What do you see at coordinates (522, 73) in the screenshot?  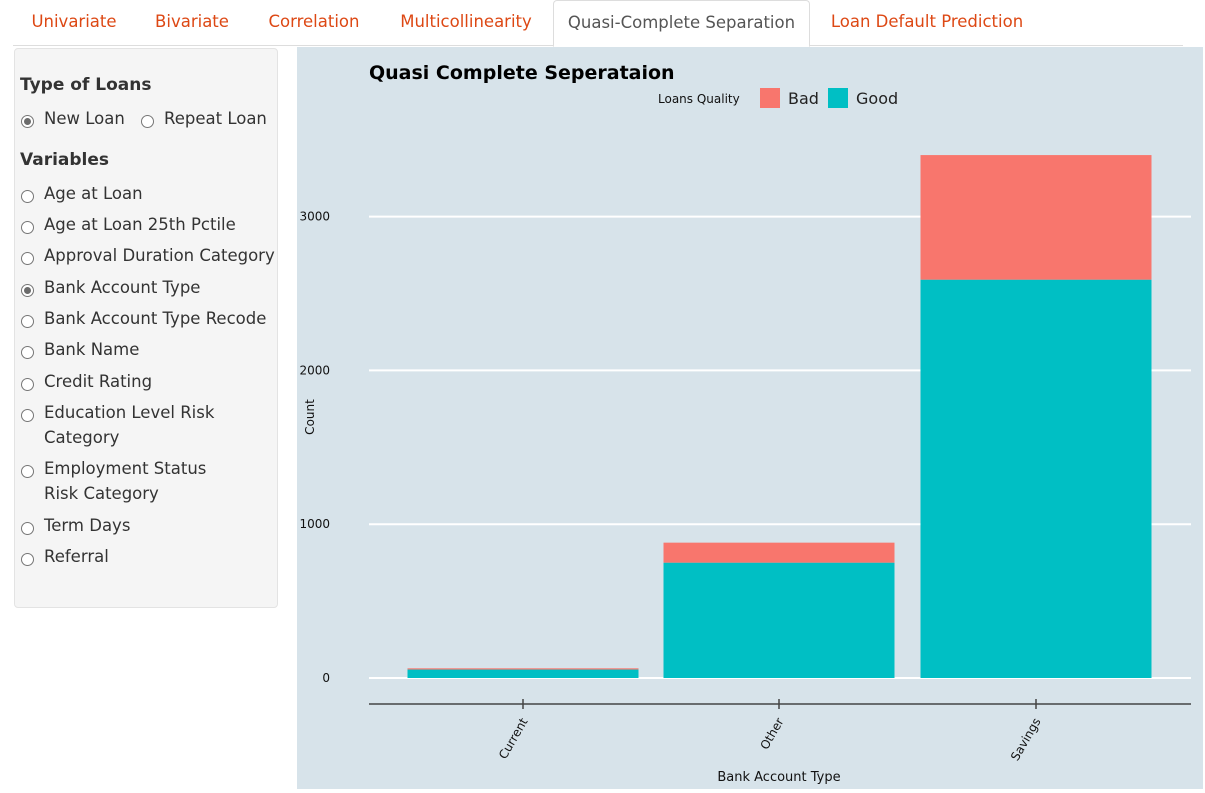 I see `chart-title: Quasi Complete Seperataion` at bounding box center [522, 73].